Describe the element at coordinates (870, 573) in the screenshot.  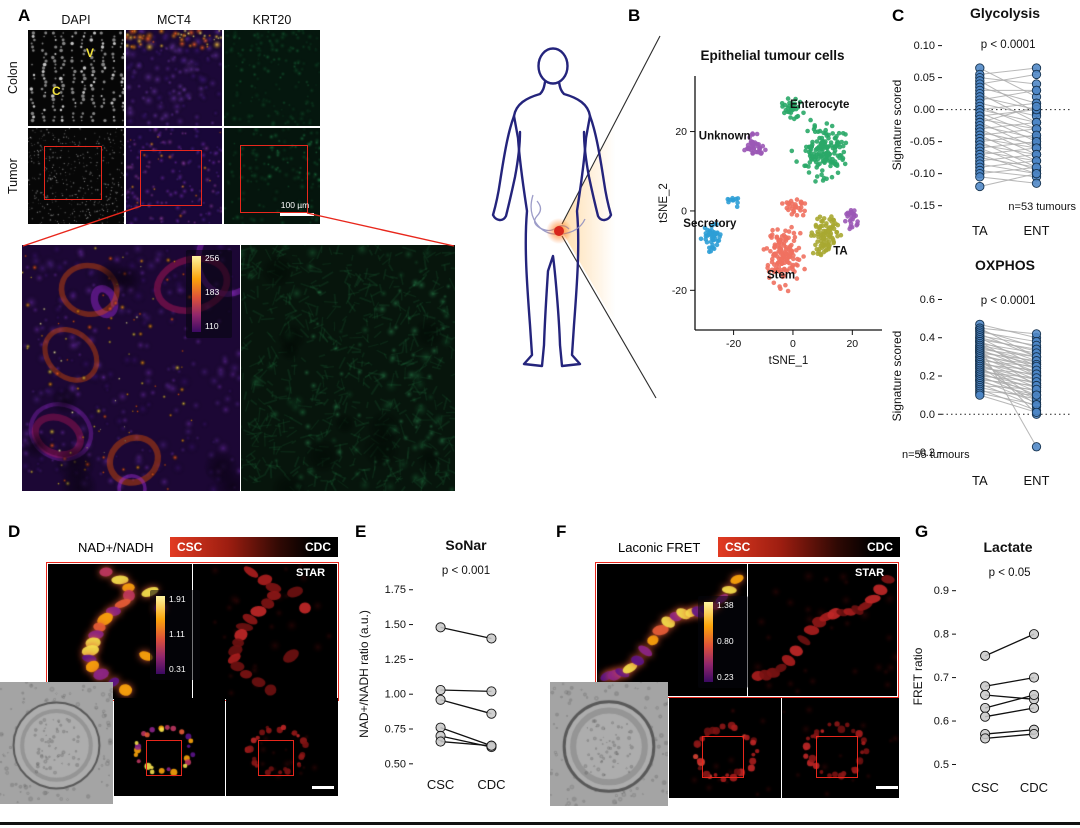
I see `star-label: STAR` at that location.